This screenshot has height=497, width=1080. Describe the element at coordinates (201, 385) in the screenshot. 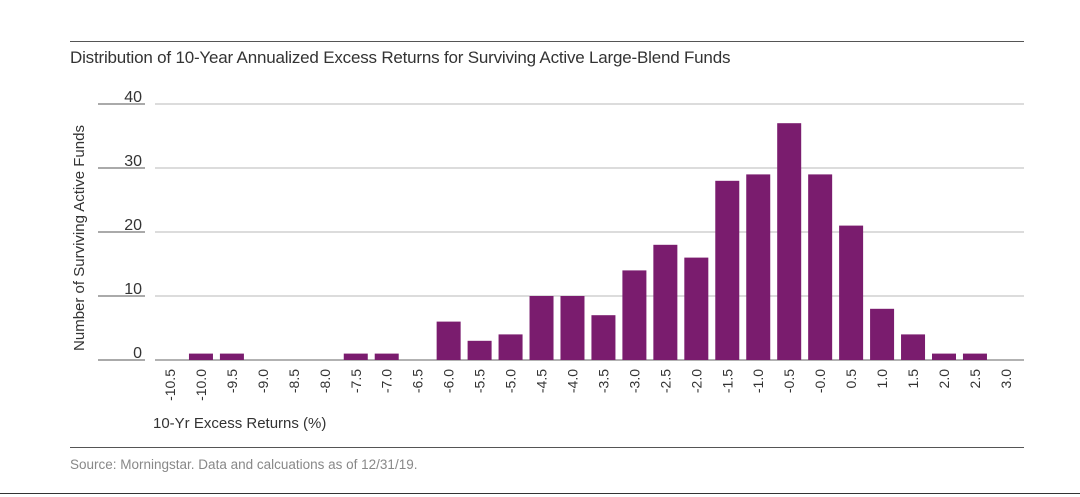

I see `x-tick-label: -10.0` at that location.